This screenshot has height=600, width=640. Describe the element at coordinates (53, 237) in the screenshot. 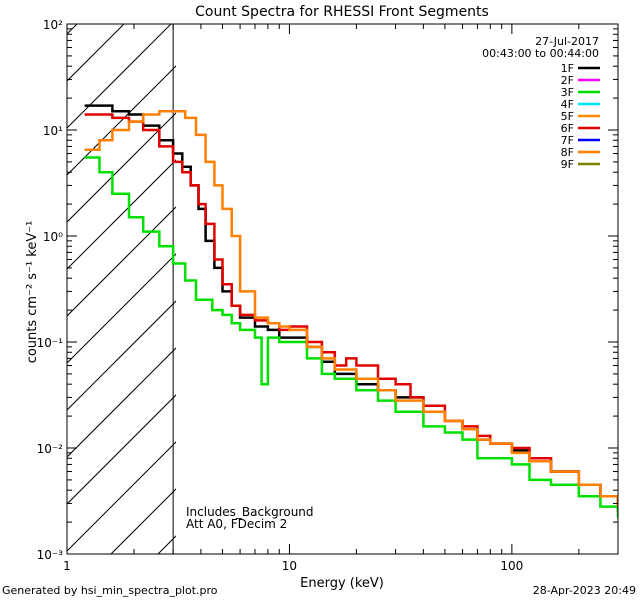

I see `y-tick-label: 10⁰` at that location.